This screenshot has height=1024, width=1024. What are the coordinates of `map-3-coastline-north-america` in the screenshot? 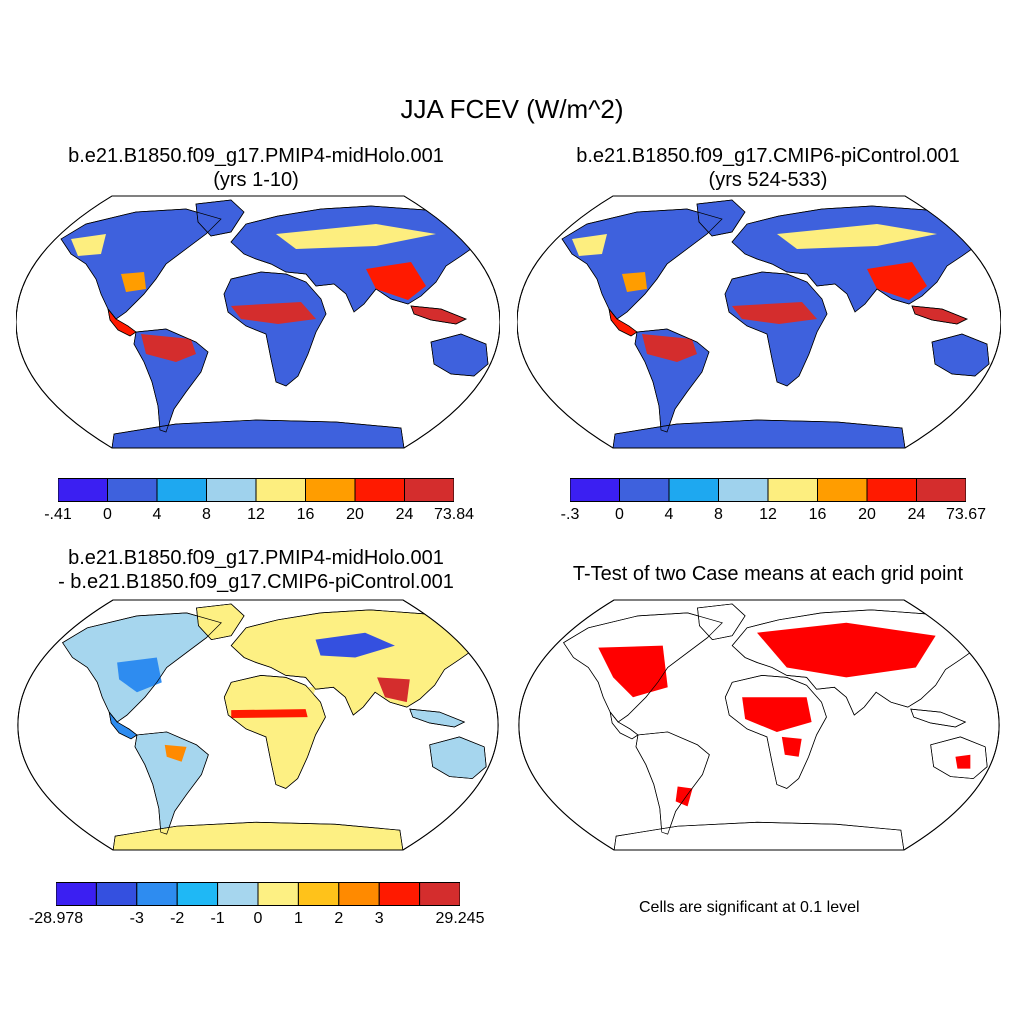 It's located at (142, 667).